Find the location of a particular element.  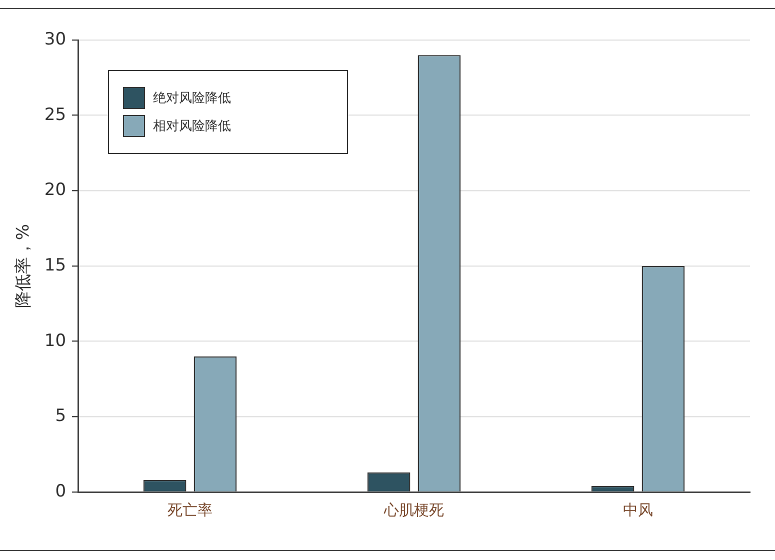

y-tick-label: 15 is located at coordinates (55, 265).